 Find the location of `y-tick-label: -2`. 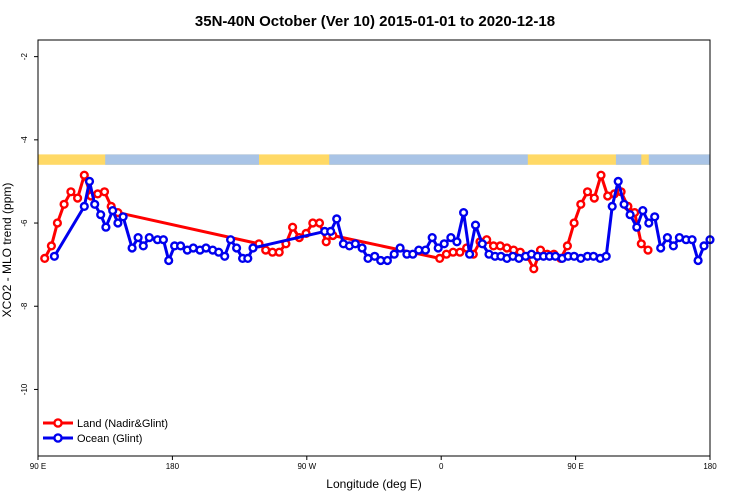

y-tick-label: -2 is located at coordinates (24, 57).